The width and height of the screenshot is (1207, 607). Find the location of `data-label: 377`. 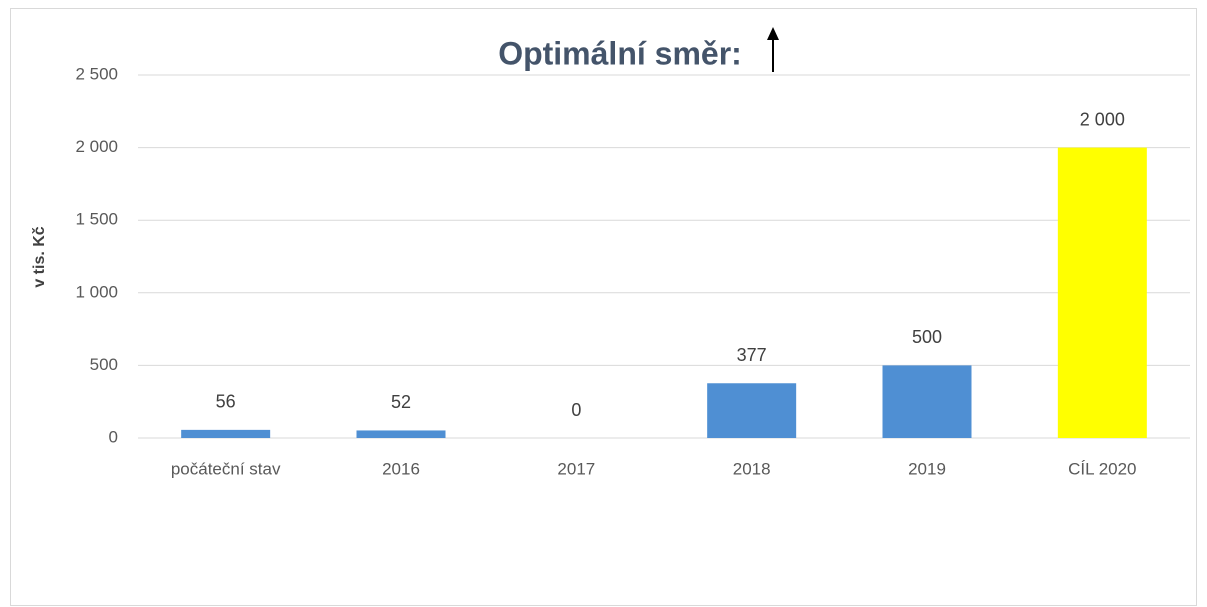

data-label: 377 is located at coordinates (752, 355).